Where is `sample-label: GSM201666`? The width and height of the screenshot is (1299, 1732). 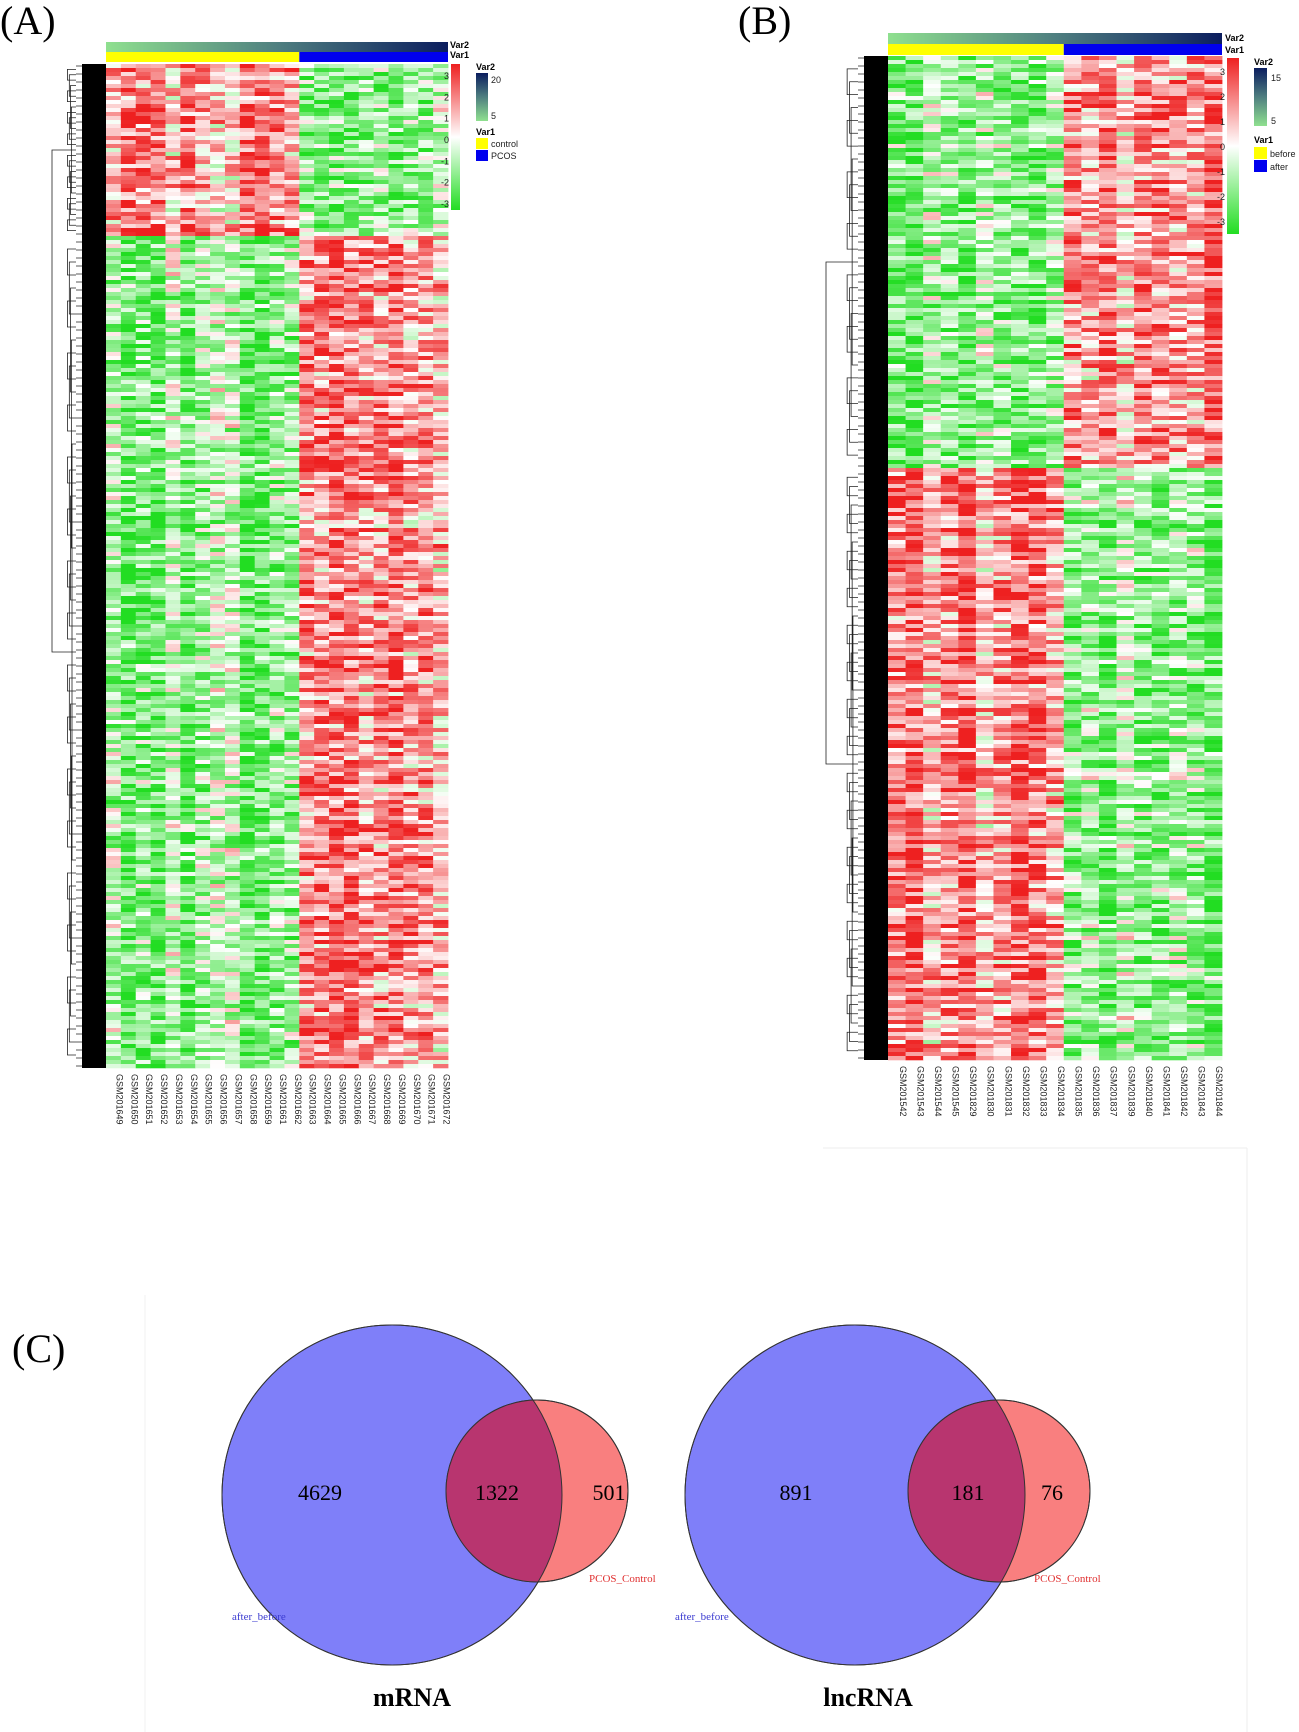
sample-label: GSM201666 is located at coordinates (357, 1099).